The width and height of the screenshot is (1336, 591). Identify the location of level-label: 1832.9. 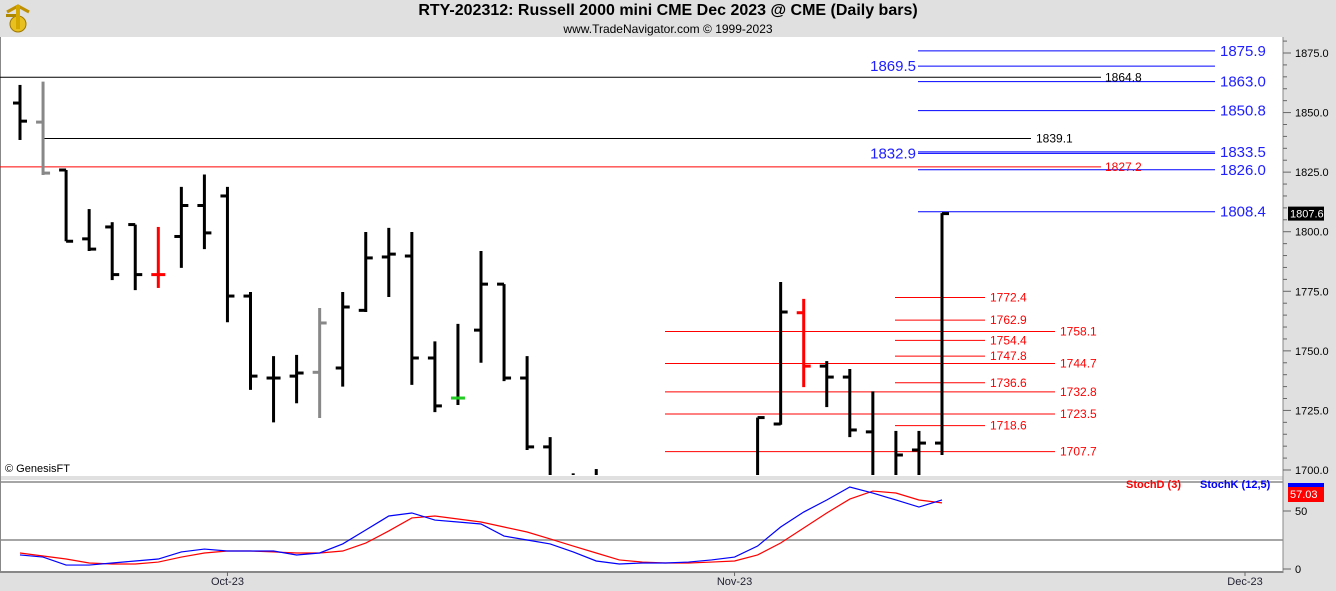
(893, 153).